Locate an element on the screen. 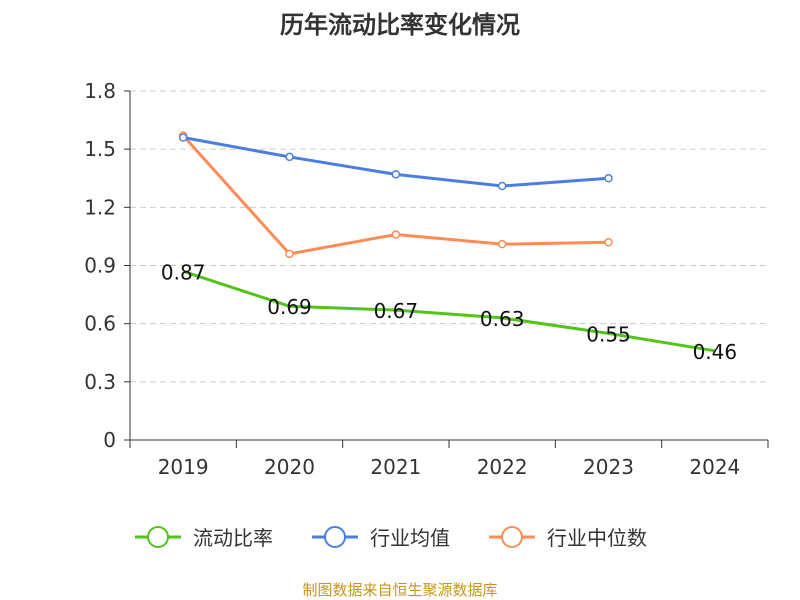  legend-label: 行业中位数 is located at coordinates (597, 538).